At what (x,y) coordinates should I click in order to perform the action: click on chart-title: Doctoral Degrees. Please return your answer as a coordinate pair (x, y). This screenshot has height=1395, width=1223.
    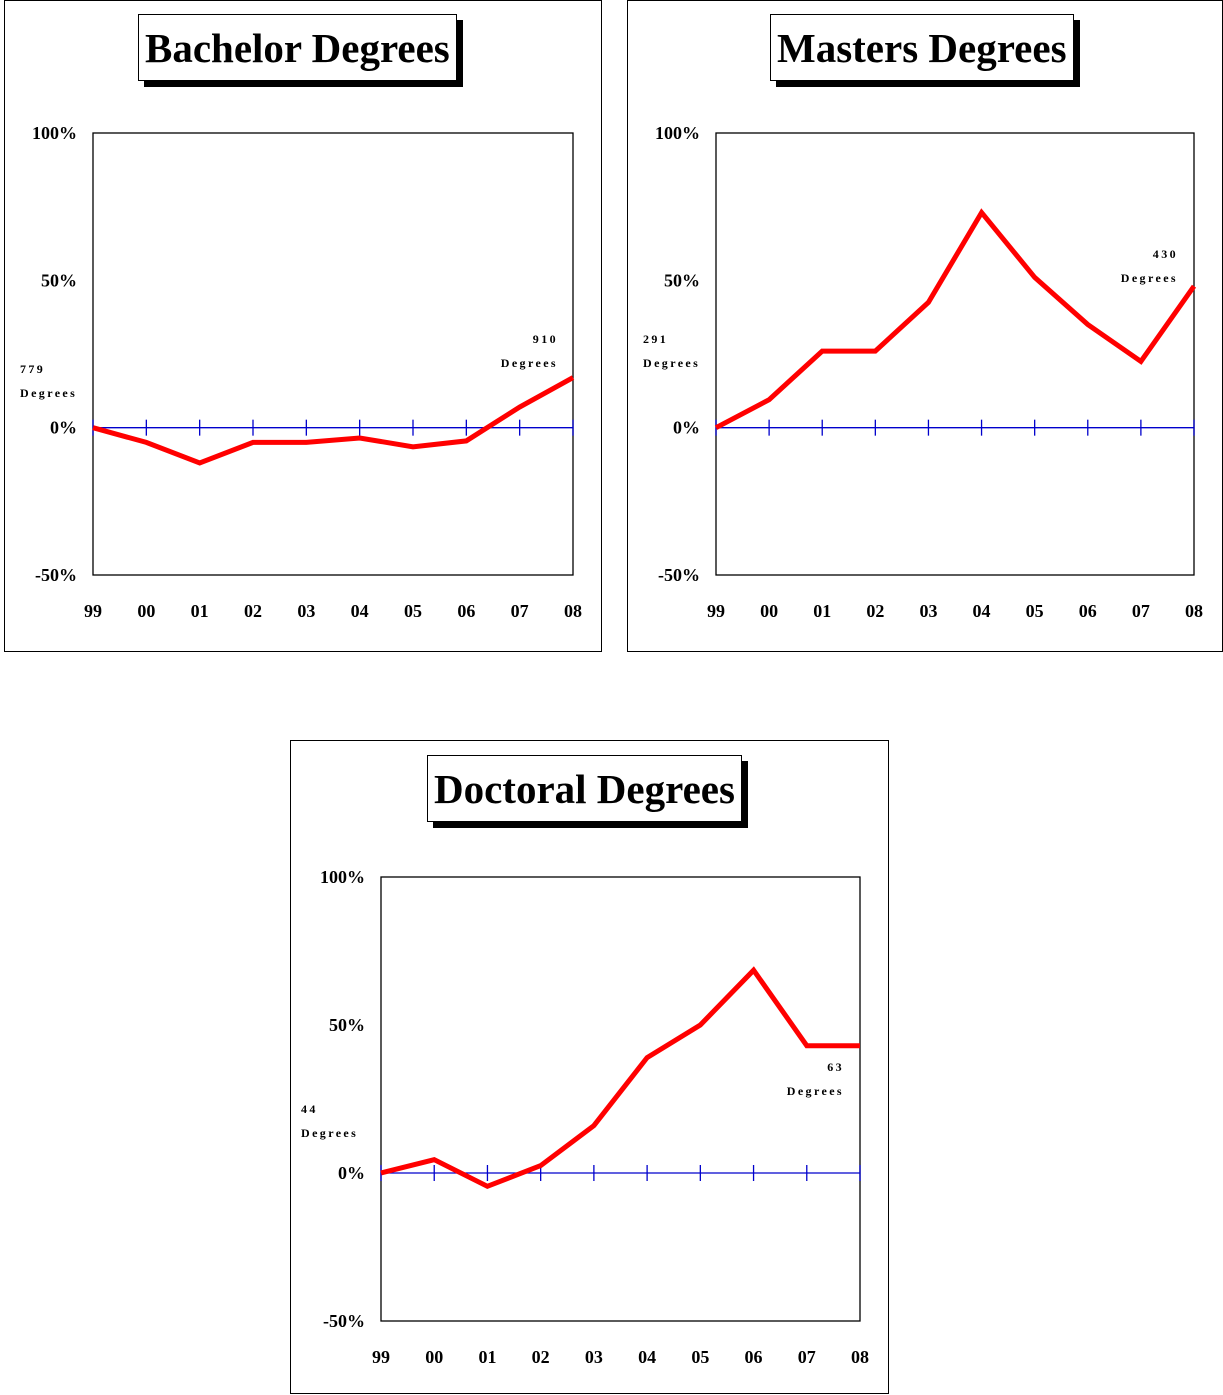
    Looking at the image, I should click on (584, 788).